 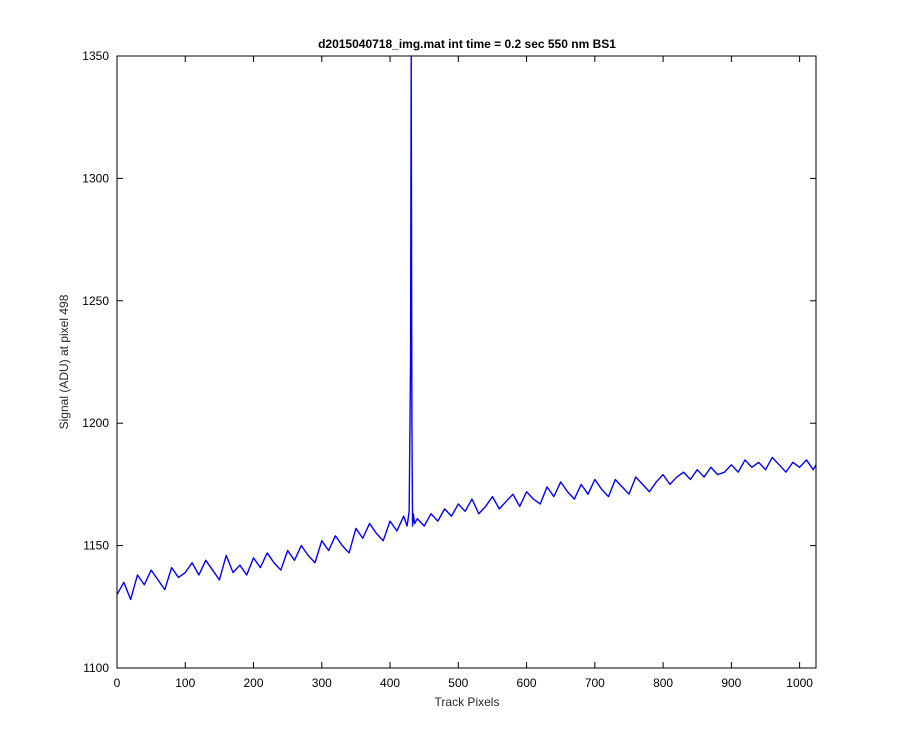 I want to click on y-tick-label: 1350, so click(x=95, y=56).